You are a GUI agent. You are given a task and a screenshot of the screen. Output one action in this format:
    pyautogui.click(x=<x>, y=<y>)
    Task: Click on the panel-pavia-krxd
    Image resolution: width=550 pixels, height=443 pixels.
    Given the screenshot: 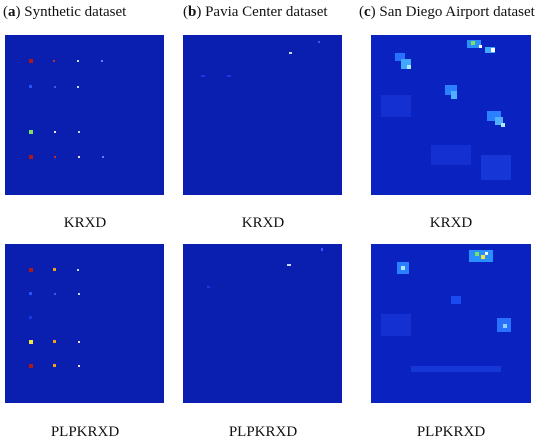 What is the action you would take?
    pyautogui.click(x=262, y=115)
    